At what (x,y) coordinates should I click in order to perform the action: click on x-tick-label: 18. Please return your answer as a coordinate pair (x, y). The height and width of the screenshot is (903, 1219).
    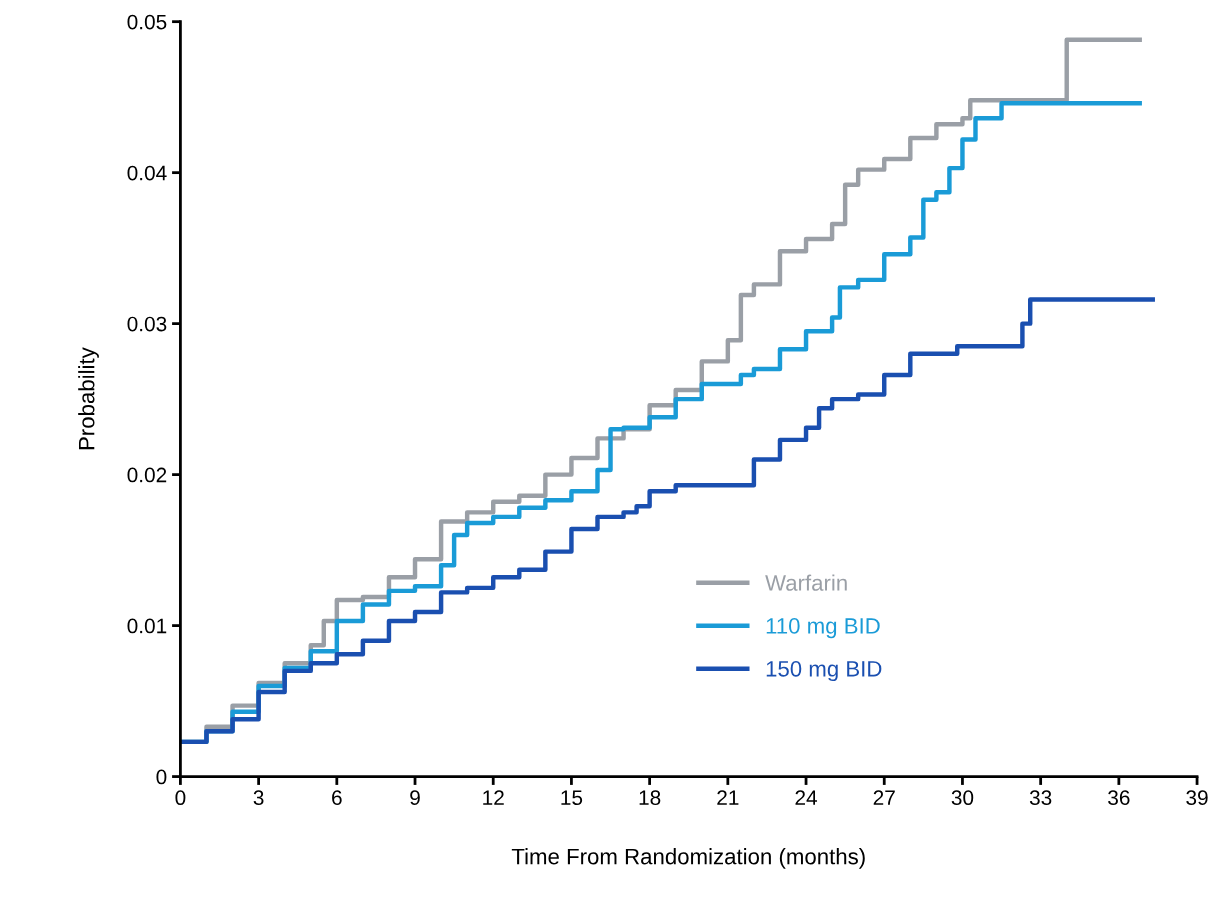
    Looking at the image, I should click on (650, 798).